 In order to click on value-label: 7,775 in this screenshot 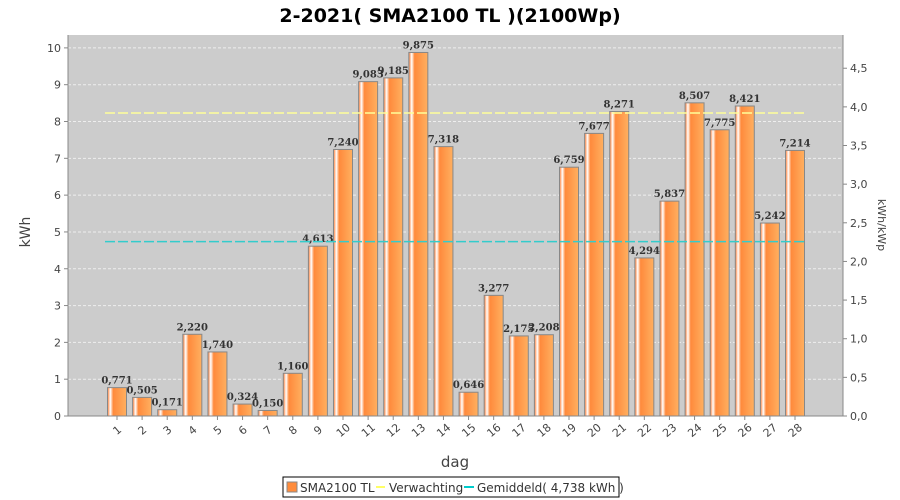, I will do `click(719, 123)`.